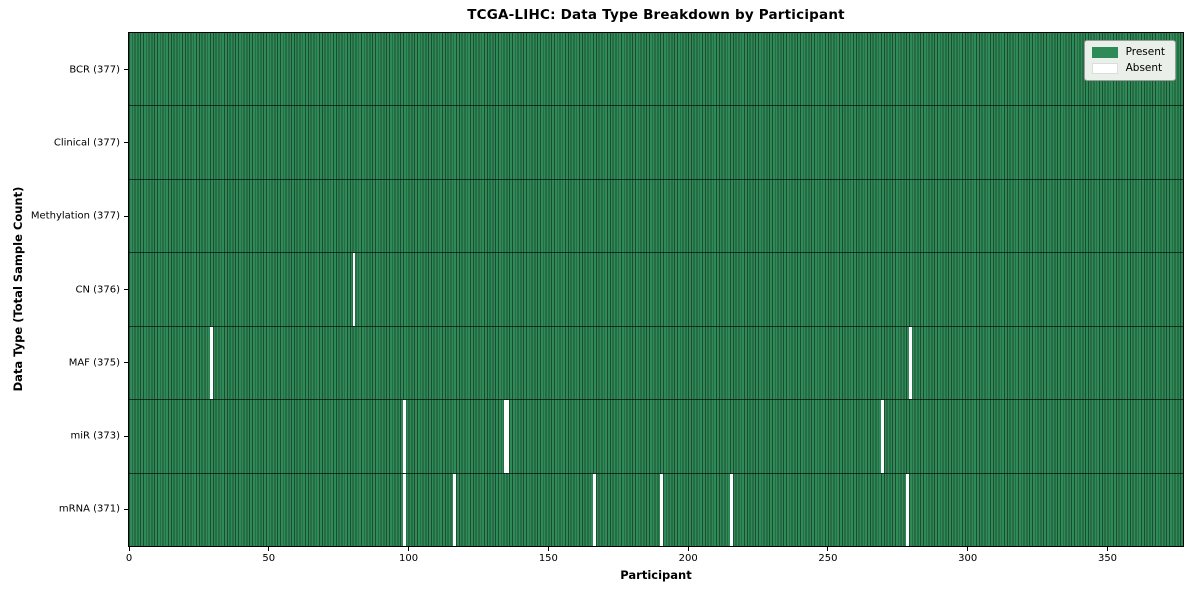  What do you see at coordinates (828, 558) in the screenshot?
I see `x-tick-label-250: 250` at bounding box center [828, 558].